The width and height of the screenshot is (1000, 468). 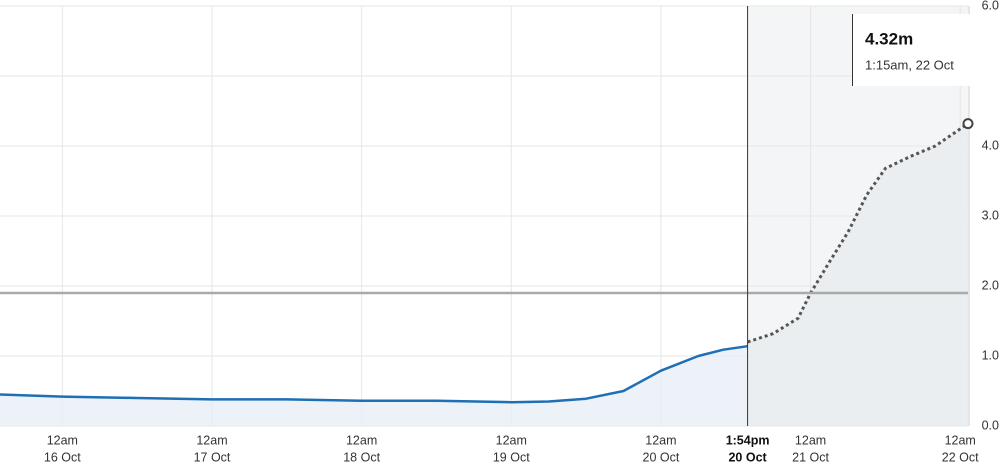 I want to click on tooltip: 4.32m 1:15am, 22 Oct, so click(x=926, y=50).